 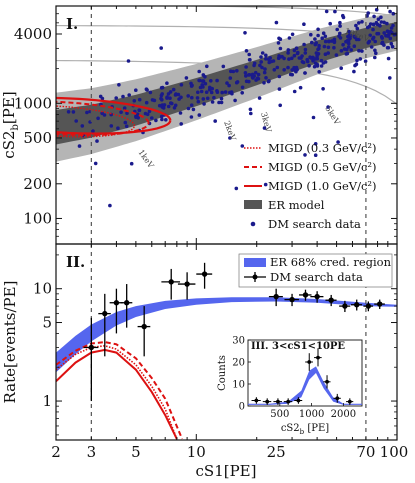 What do you see at coordinates (332, 115) in the screenshot?
I see `kev-label-5: 5keV` at bounding box center [332, 115].